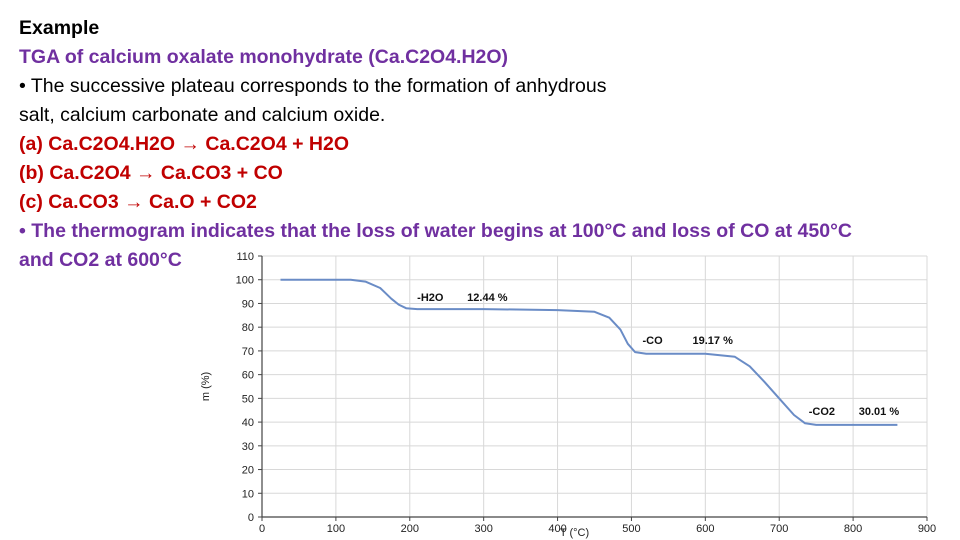 The width and height of the screenshot is (960, 540). I want to click on y-tick-label: 10, so click(248, 494).